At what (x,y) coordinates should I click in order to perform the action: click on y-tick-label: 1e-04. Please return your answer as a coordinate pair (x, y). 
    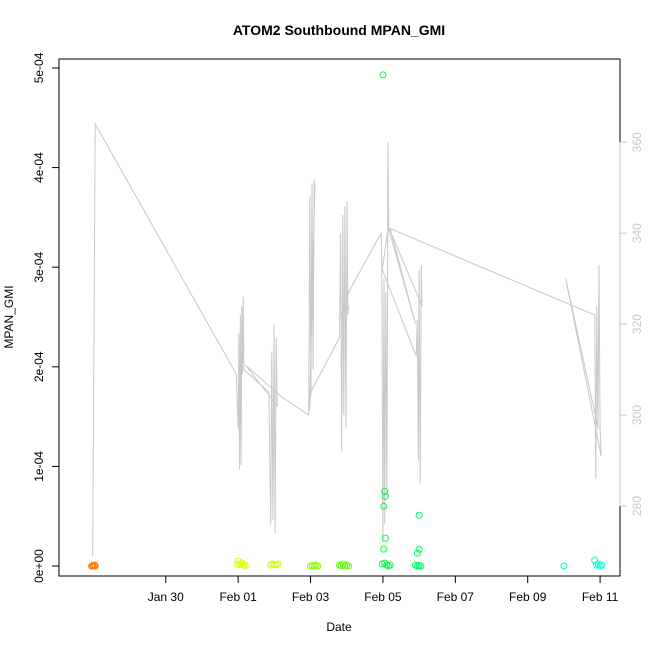
    Looking at the image, I should click on (39, 466).